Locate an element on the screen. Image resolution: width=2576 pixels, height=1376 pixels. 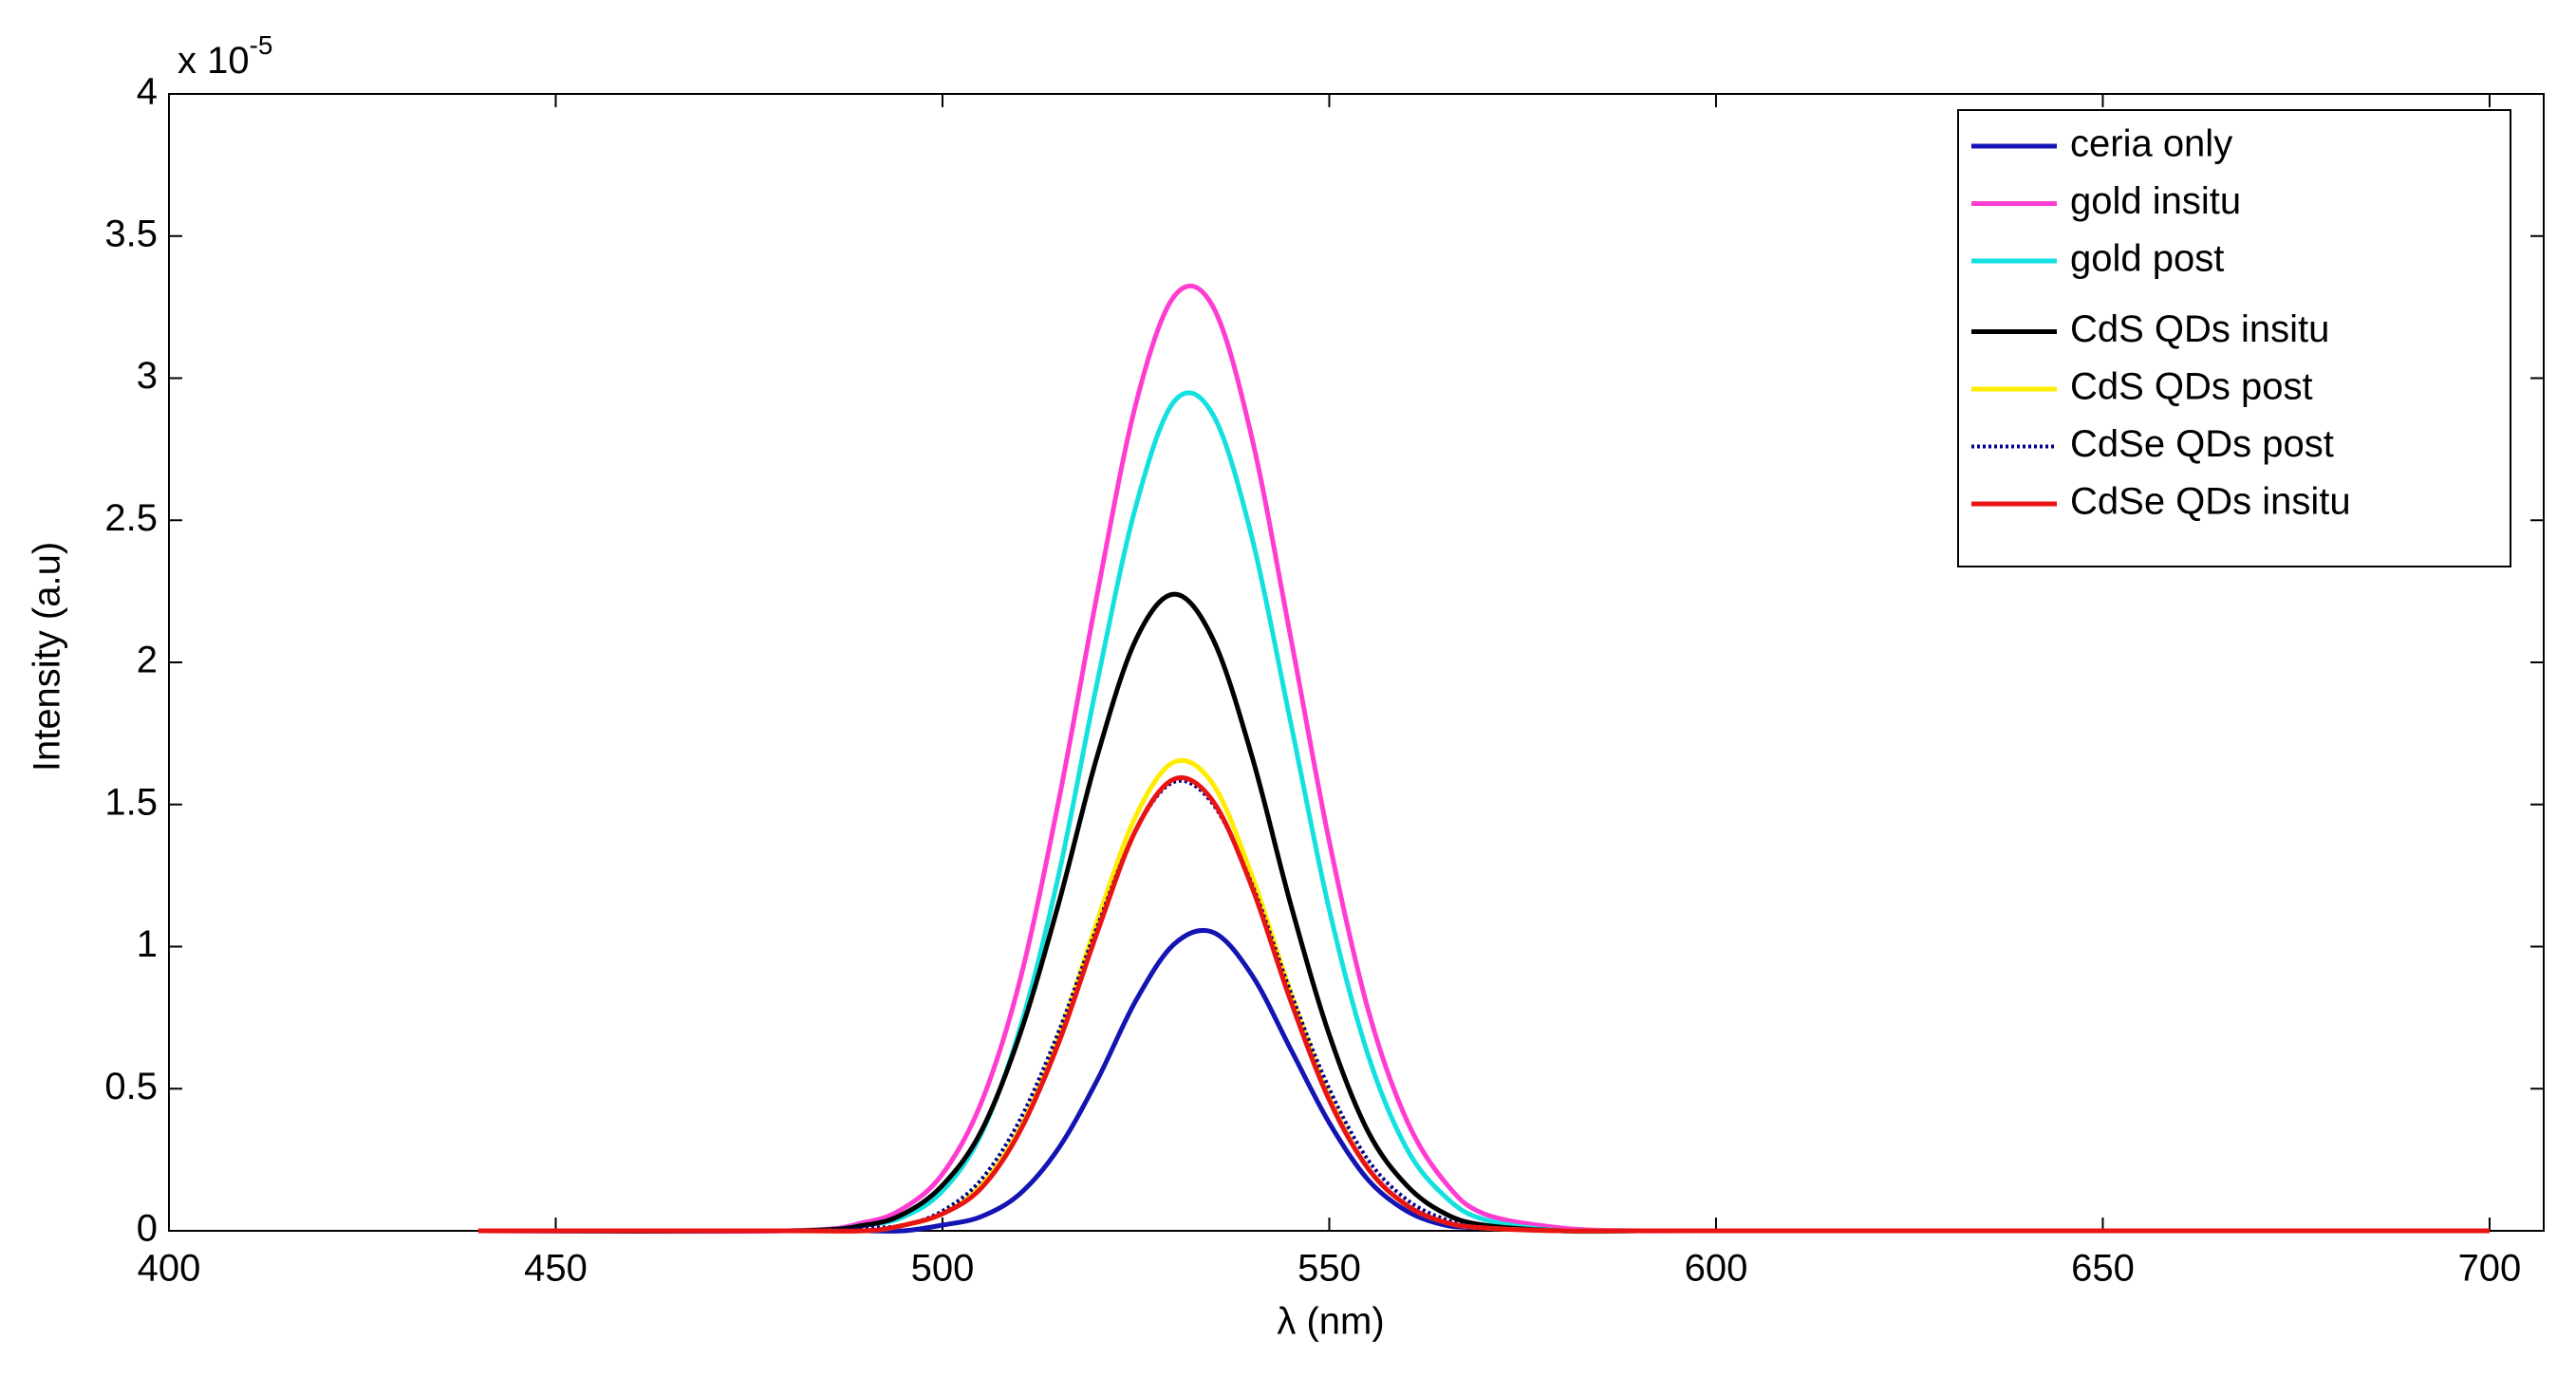
legend-label: gold post is located at coordinates (2147, 259).